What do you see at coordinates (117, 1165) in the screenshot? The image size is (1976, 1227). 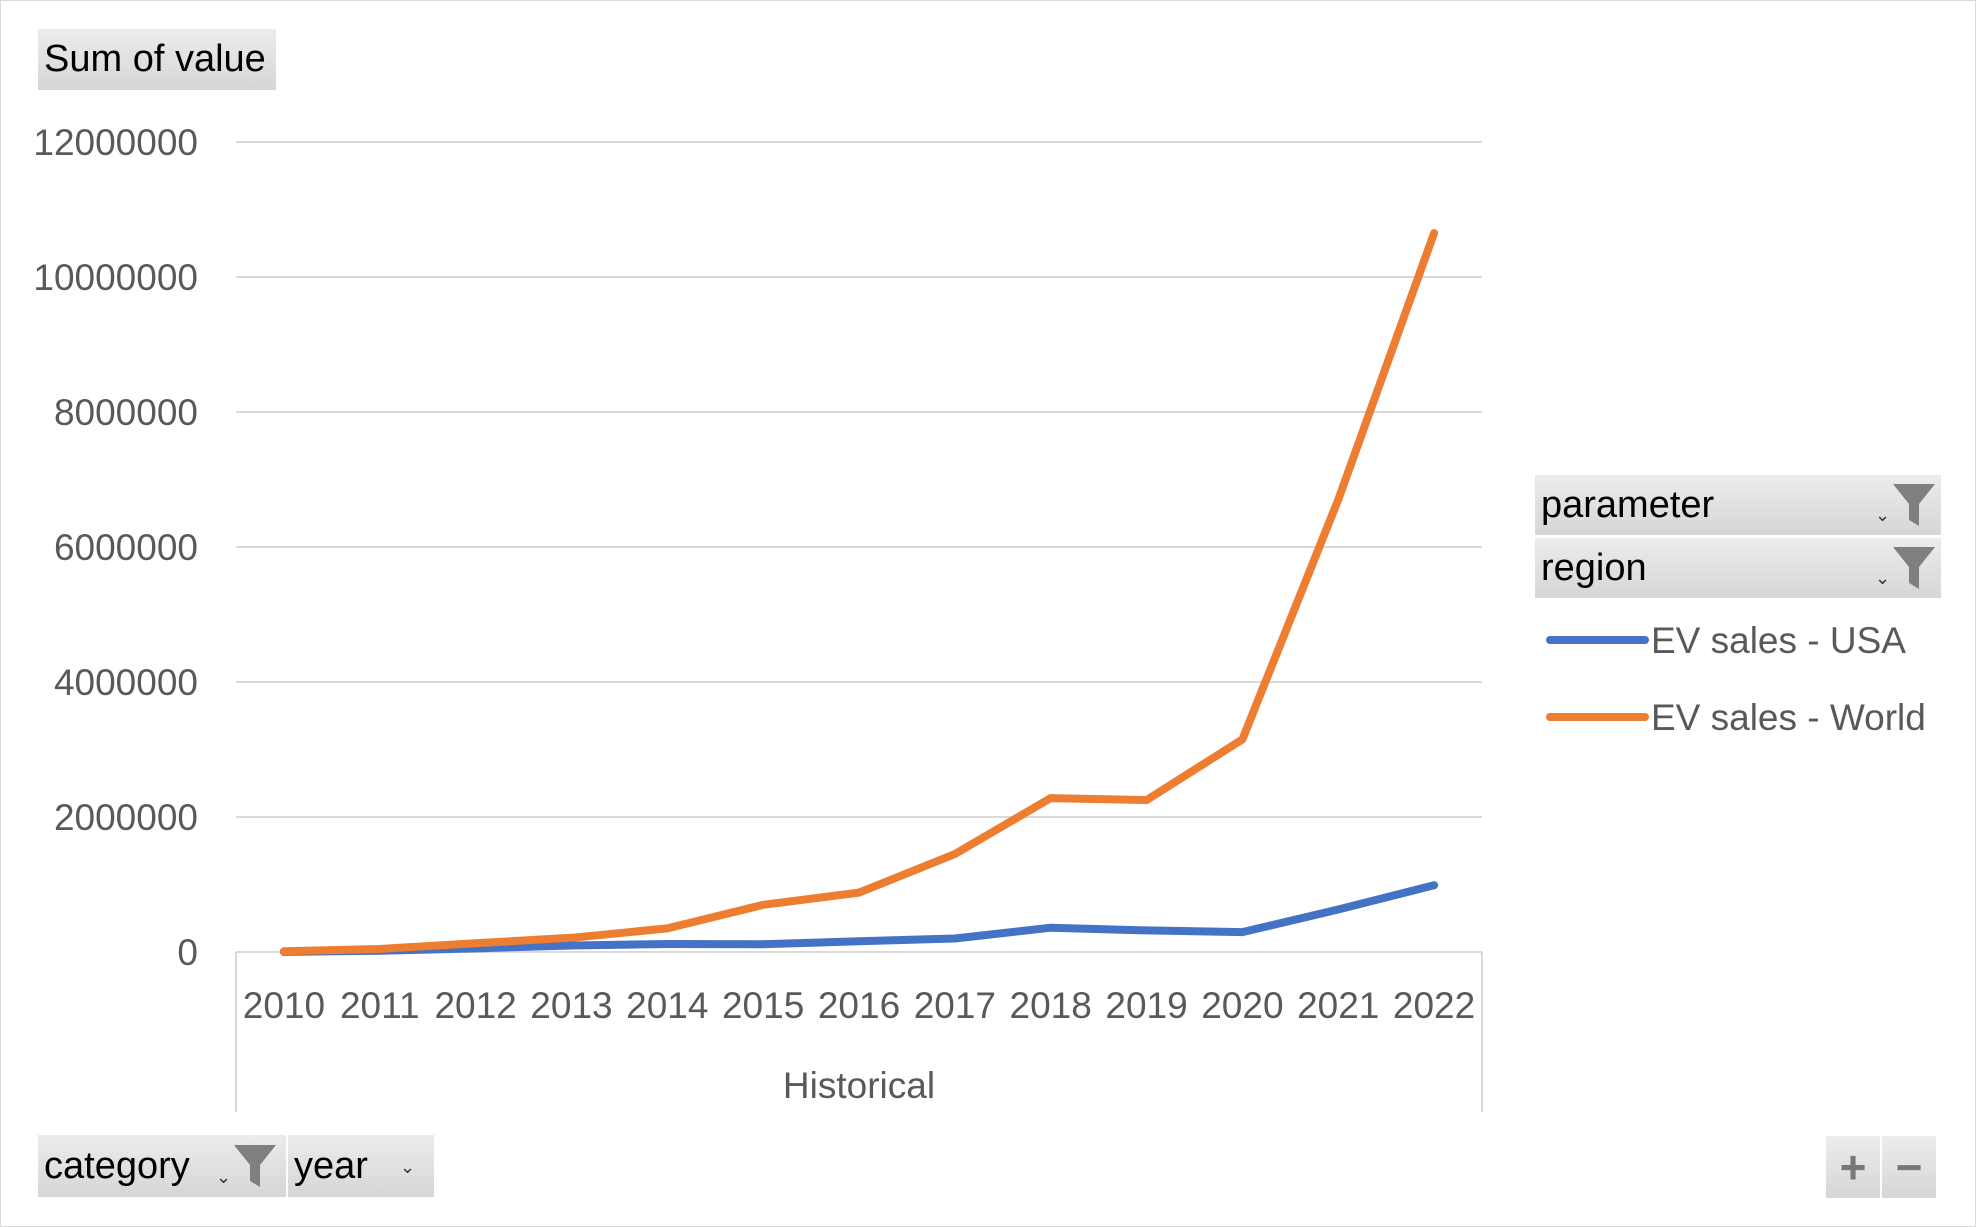 I see `category-filter-label: category` at bounding box center [117, 1165].